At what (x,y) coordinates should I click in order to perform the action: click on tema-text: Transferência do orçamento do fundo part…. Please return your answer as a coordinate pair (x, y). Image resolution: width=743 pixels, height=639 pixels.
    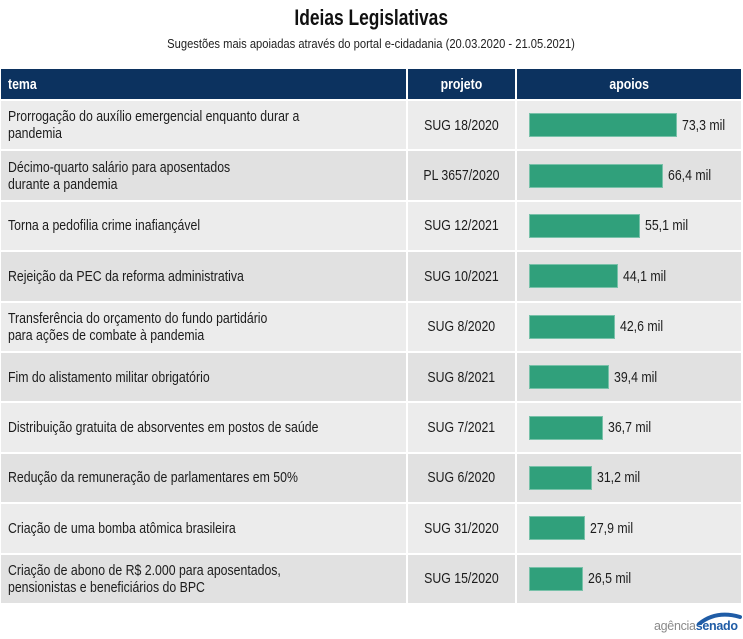
    Looking at the image, I should click on (138, 318).